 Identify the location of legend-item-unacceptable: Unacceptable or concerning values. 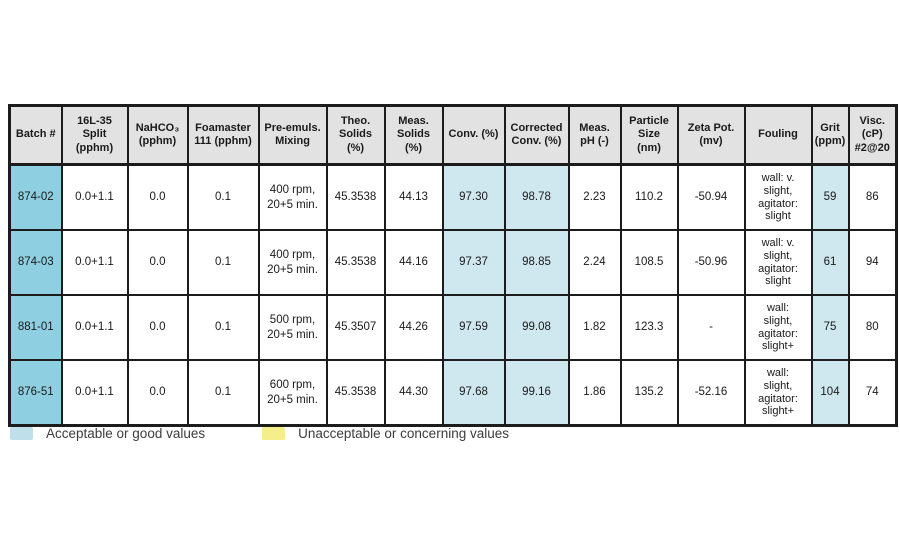
(385, 433).